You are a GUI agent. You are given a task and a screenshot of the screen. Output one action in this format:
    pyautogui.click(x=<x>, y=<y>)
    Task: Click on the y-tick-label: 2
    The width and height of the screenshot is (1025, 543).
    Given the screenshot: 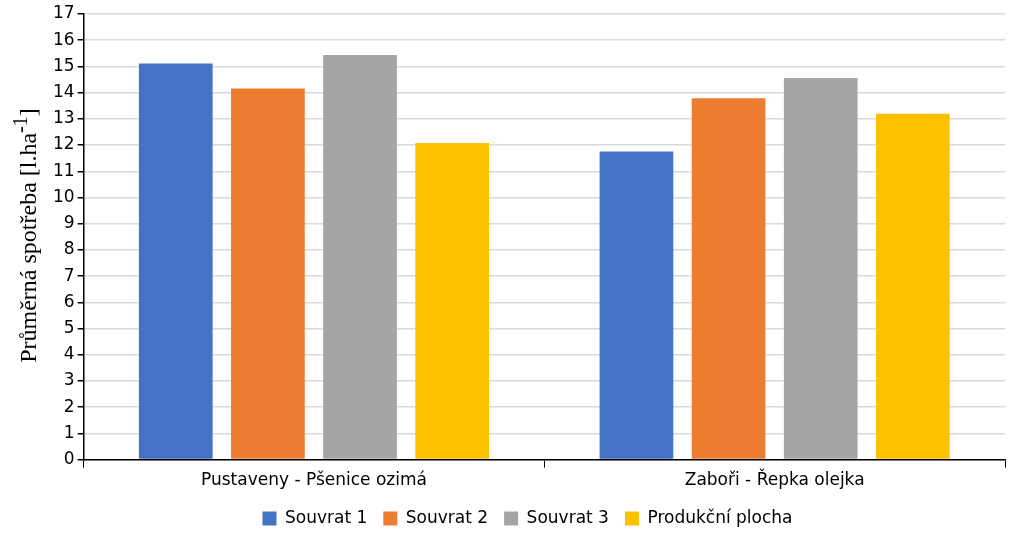 What is the action you would take?
    pyautogui.click(x=69, y=405)
    